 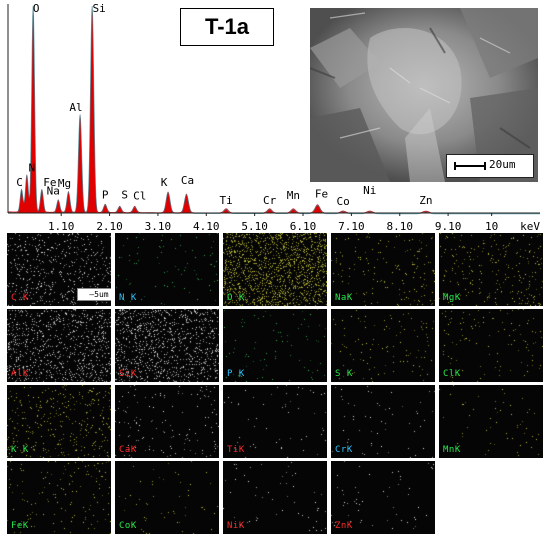 What do you see at coordinates (369, 190) in the screenshot?
I see `peak-label: Ni` at bounding box center [369, 190].